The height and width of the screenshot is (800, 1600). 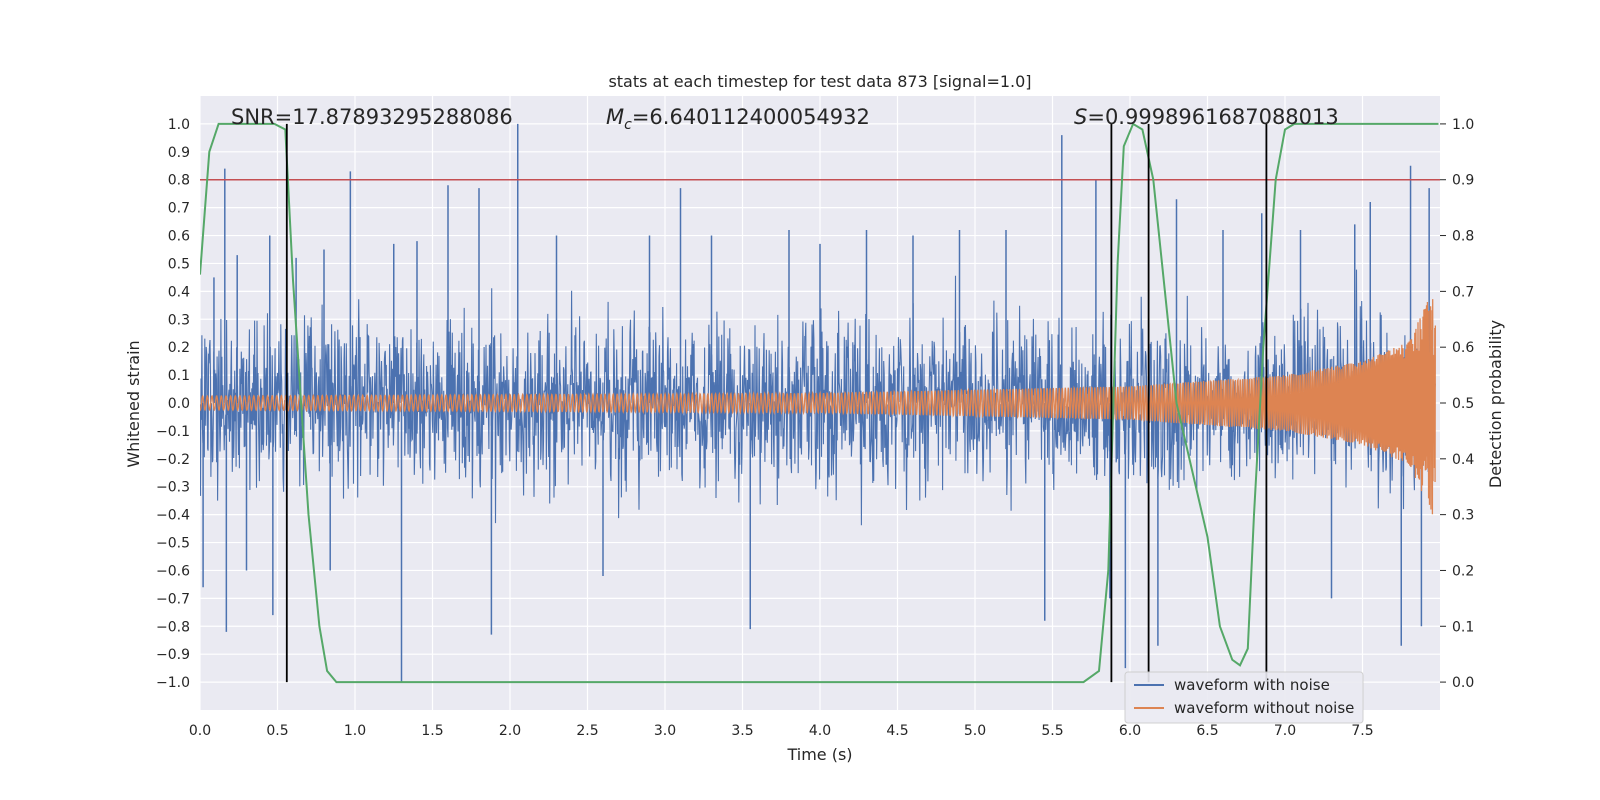 What do you see at coordinates (1362, 731) in the screenshot?
I see `x-tick-label: 7.5` at bounding box center [1362, 731].